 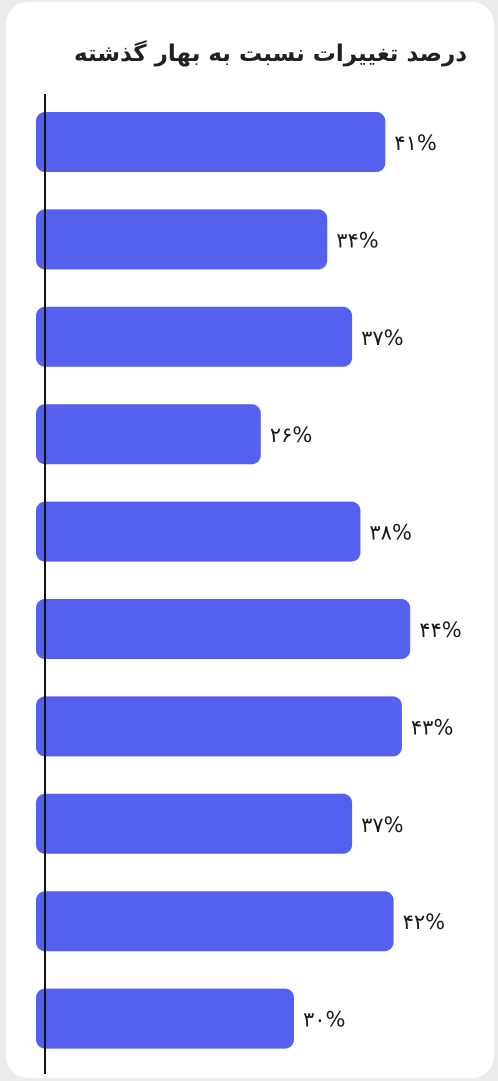 What do you see at coordinates (432, 727) in the screenshot?
I see `value-label-7: ۴۳%` at bounding box center [432, 727].